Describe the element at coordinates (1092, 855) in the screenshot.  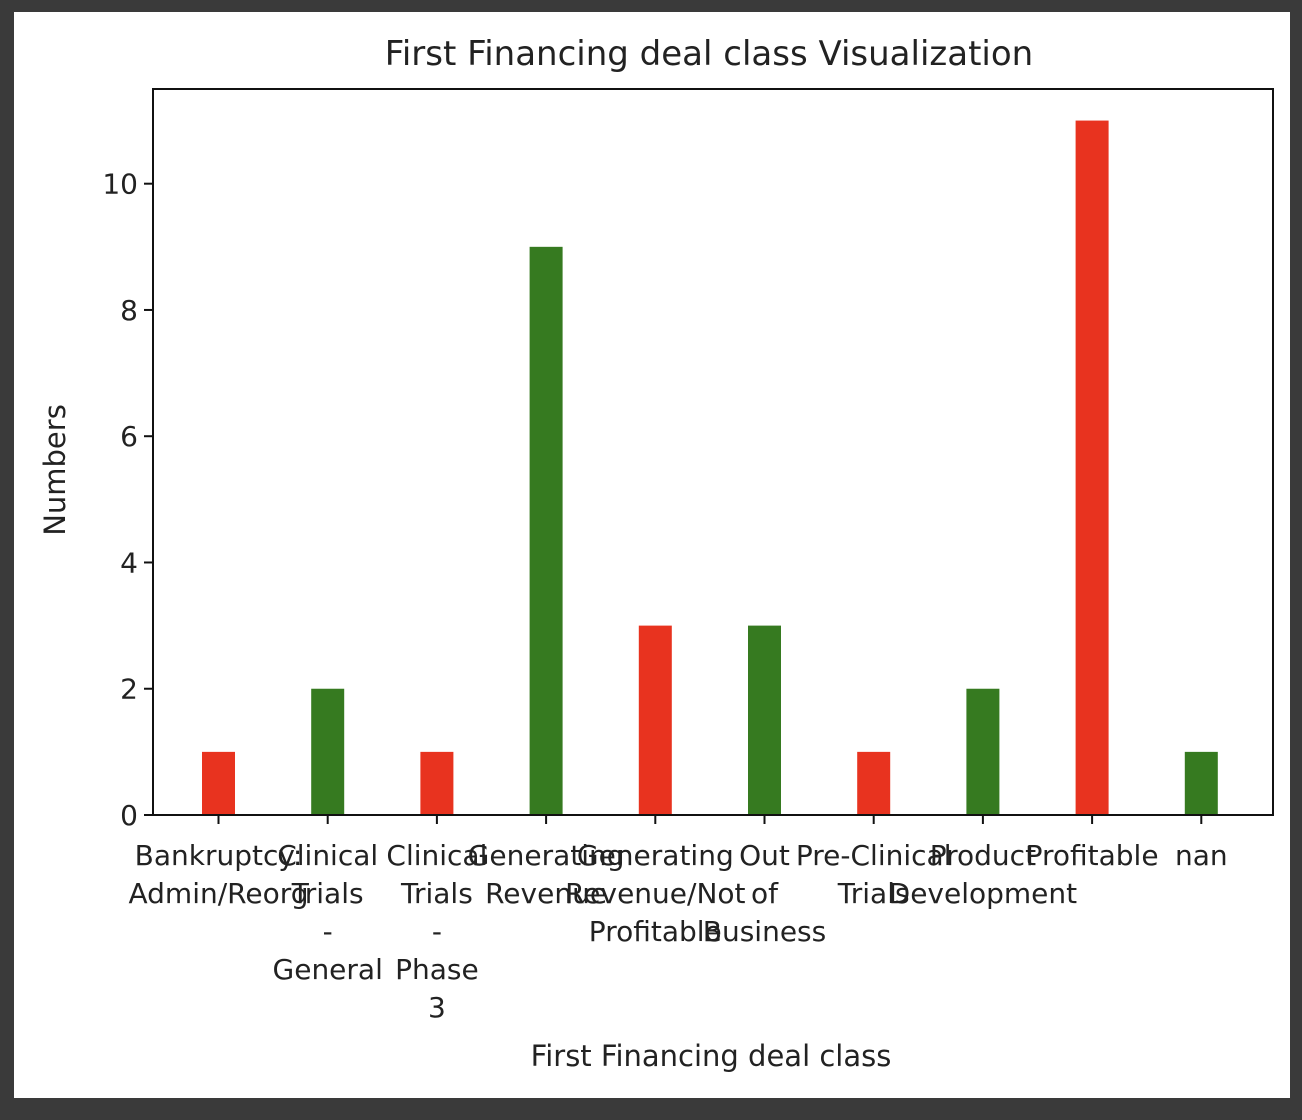
I see `x-tick-label-8: Profitable` at that location.